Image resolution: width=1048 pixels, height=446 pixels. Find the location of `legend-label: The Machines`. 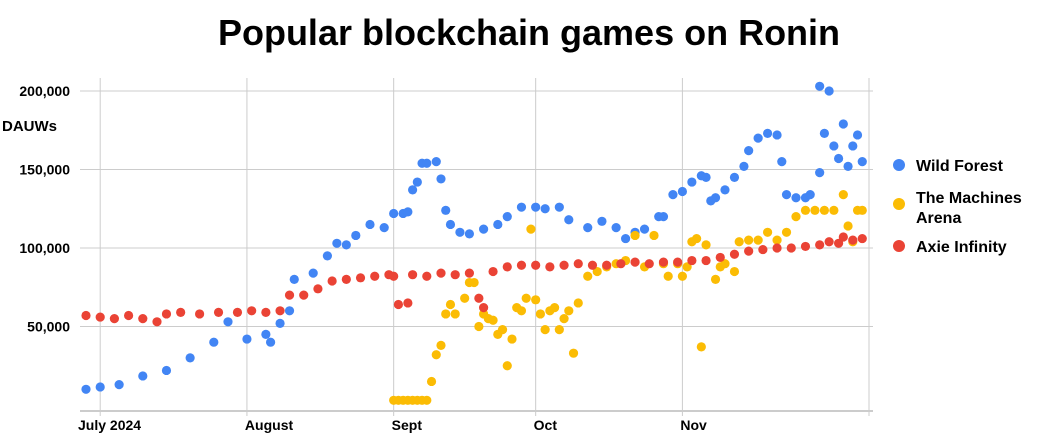

legend-label: The Machines is located at coordinates (969, 198).